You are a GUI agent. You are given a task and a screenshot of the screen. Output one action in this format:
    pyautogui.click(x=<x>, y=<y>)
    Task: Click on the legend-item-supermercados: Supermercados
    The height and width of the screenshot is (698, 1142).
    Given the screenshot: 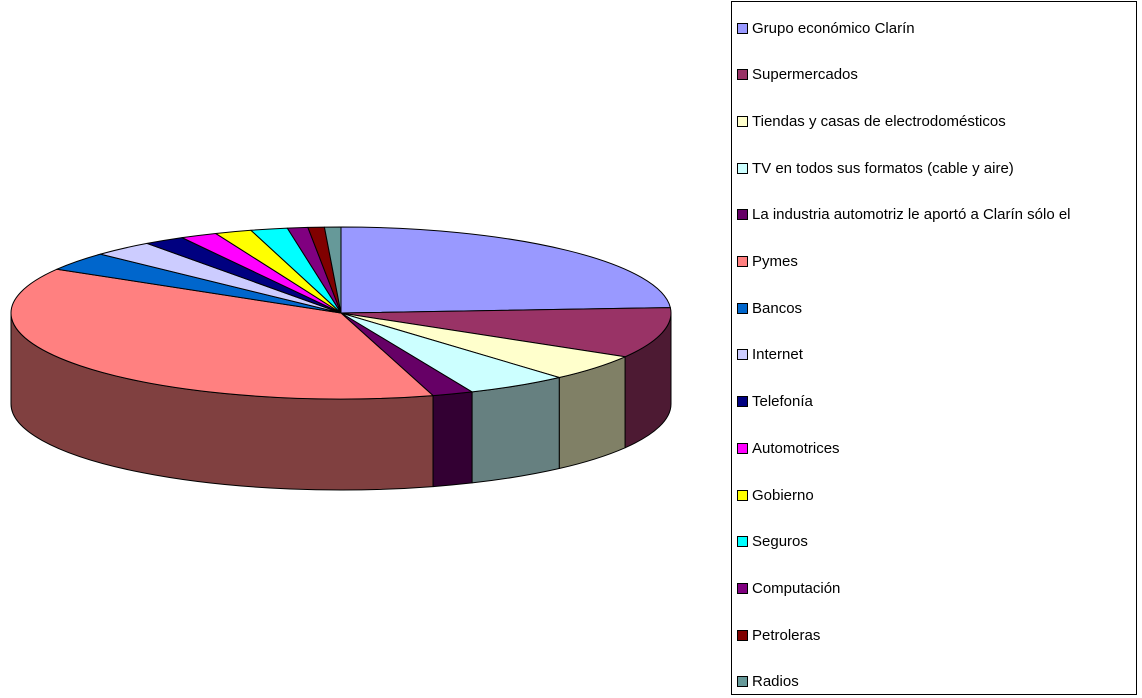 What is the action you would take?
    pyautogui.click(x=797, y=75)
    